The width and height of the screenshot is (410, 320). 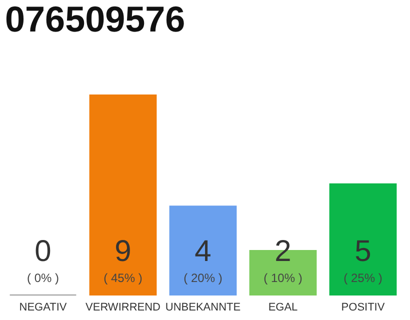 I want to click on x-tick-label: POSITIV, so click(x=363, y=308).